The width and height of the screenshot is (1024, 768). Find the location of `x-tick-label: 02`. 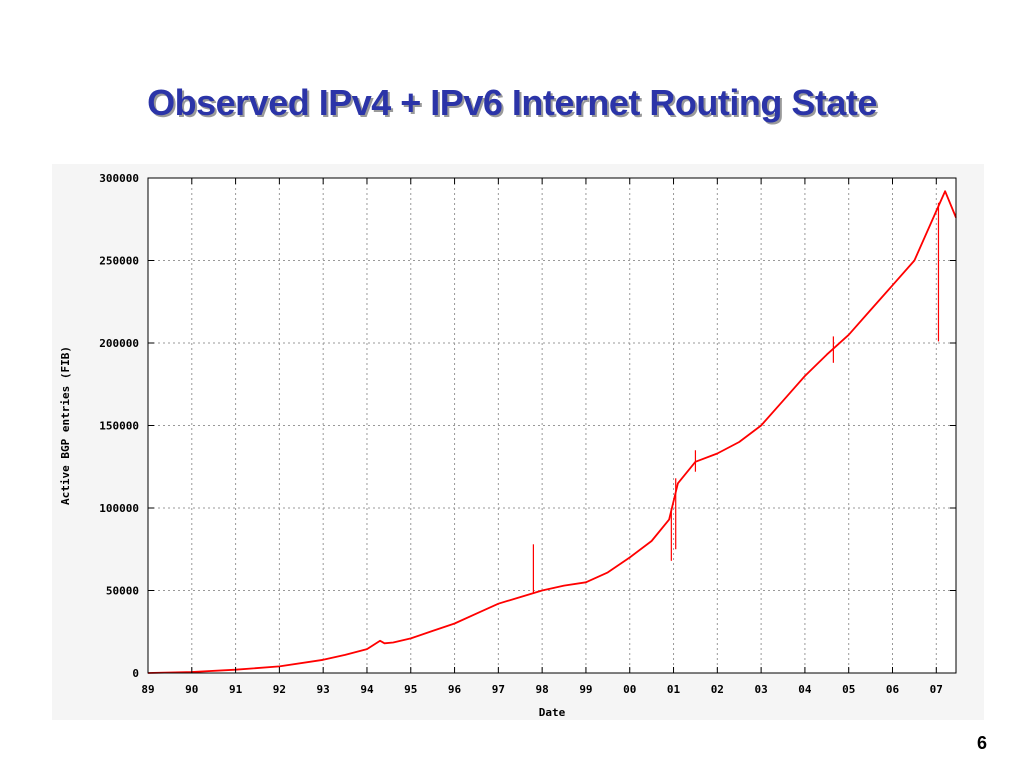

x-tick-label: 02 is located at coordinates (717, 689).